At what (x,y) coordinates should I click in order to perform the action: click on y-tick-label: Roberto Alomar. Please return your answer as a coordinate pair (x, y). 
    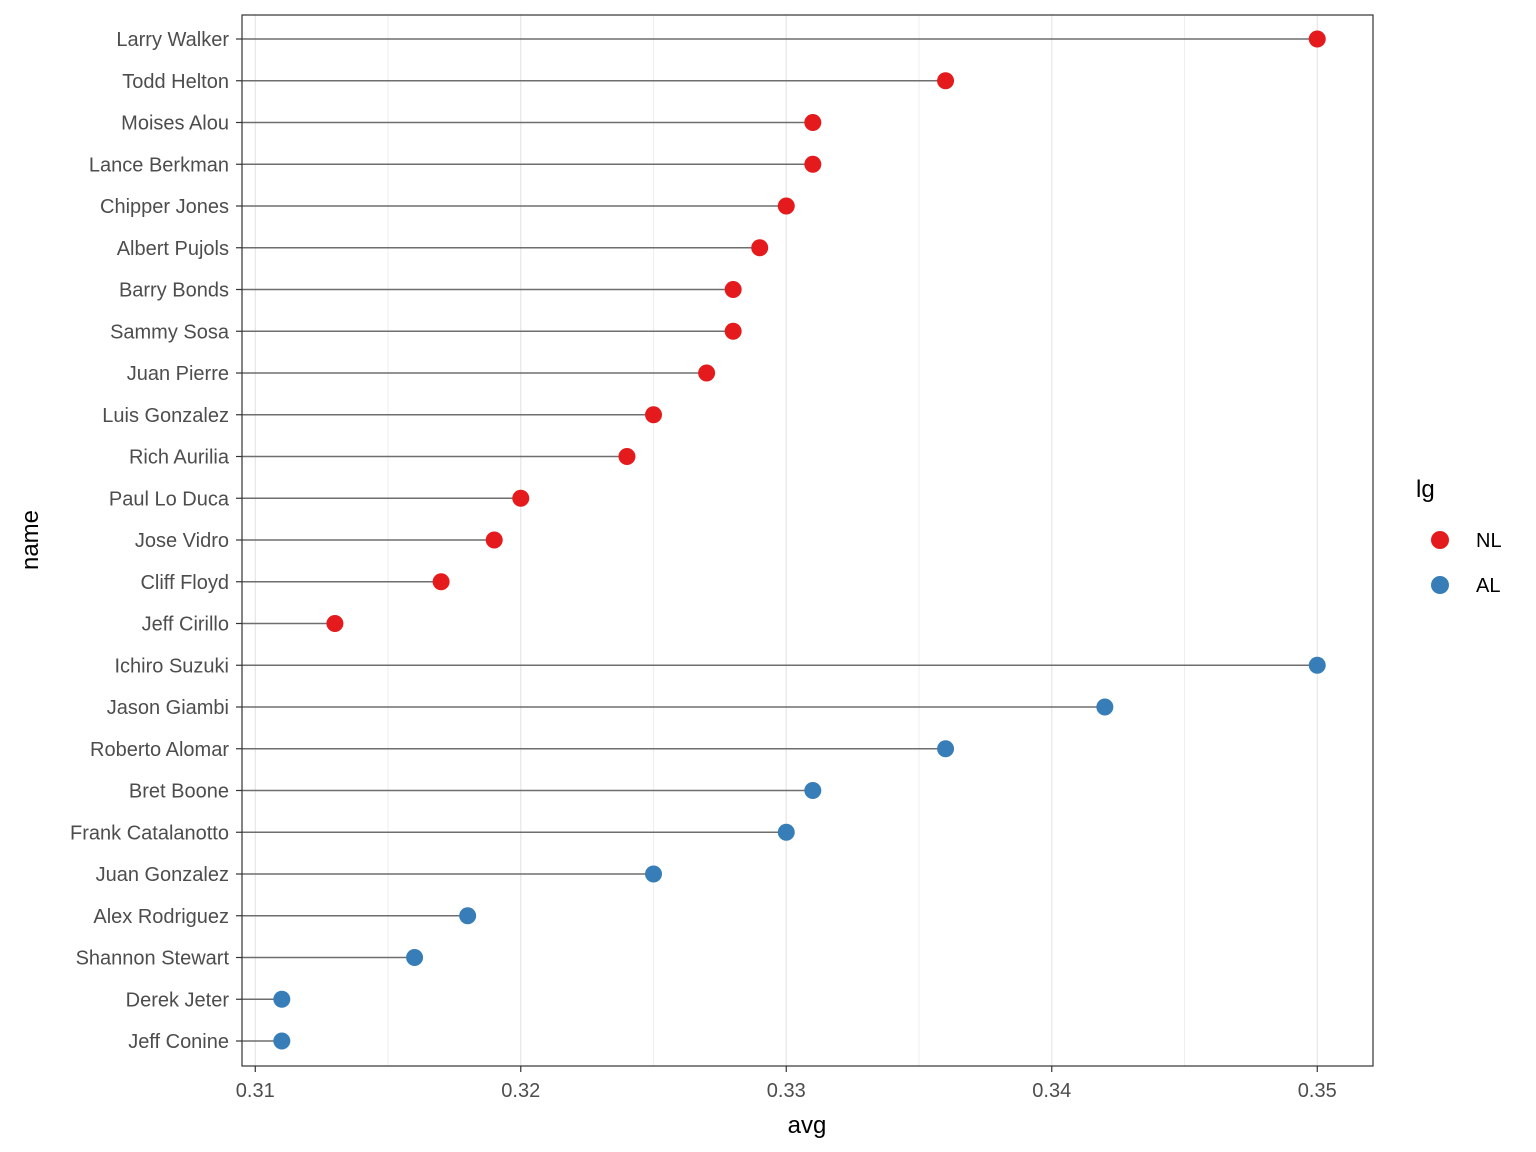
    Looking at the image, I should click on (159, 750).